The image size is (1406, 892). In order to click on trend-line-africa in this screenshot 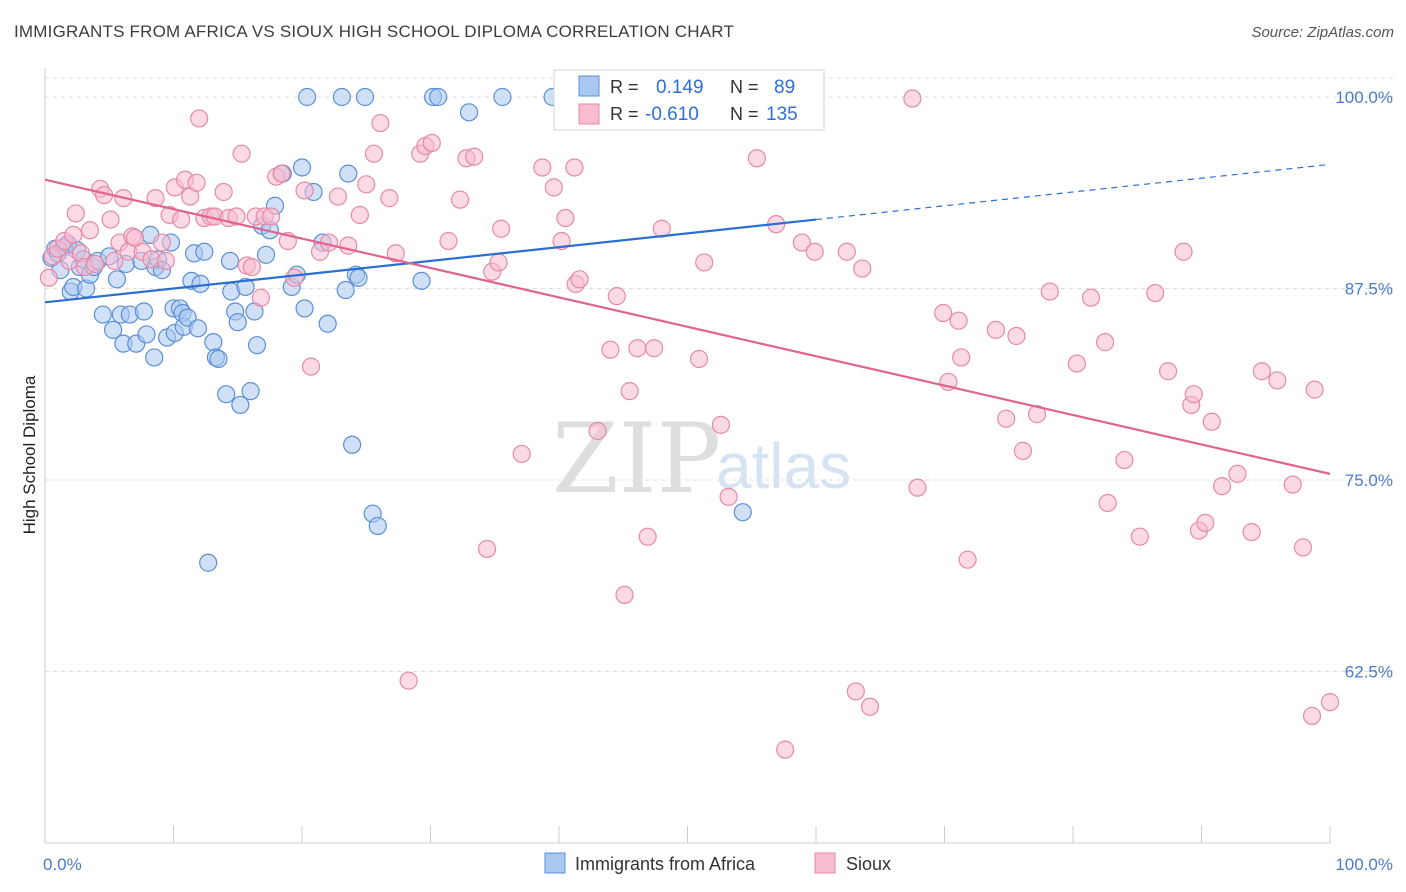, I will do `click(430, 261)`.